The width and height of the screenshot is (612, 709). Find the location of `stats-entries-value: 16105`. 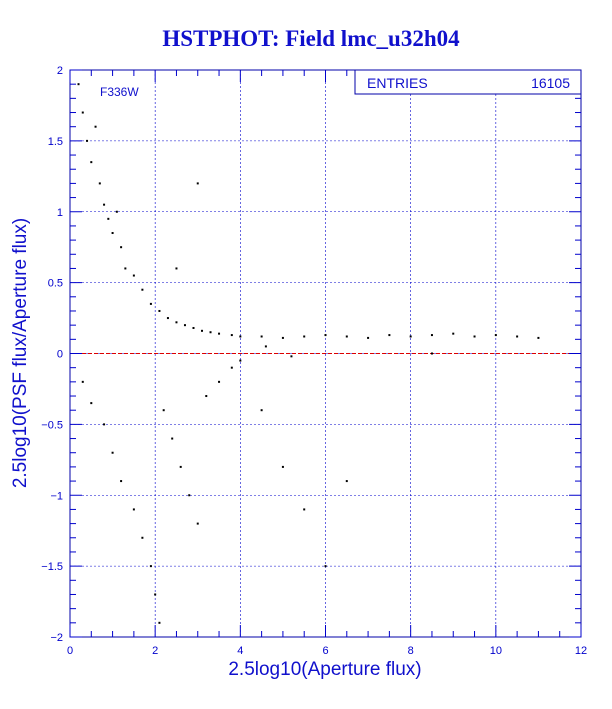

stats-entries-value: 16105 is located at coordinates (550, 83).